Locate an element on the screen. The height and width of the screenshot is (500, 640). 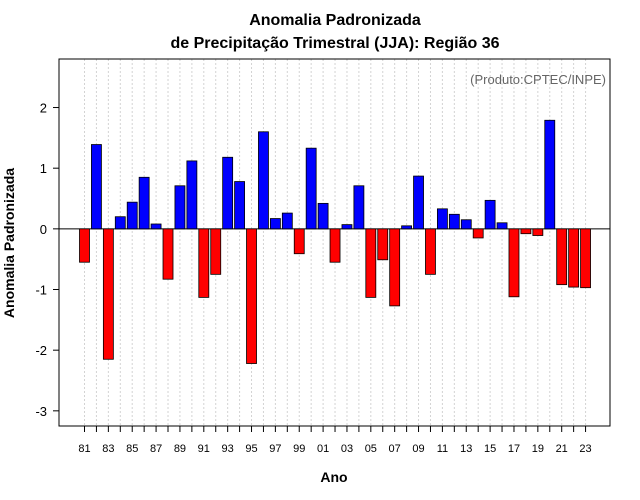
y-tick-label: 2 is located at coordinates (43, 108).